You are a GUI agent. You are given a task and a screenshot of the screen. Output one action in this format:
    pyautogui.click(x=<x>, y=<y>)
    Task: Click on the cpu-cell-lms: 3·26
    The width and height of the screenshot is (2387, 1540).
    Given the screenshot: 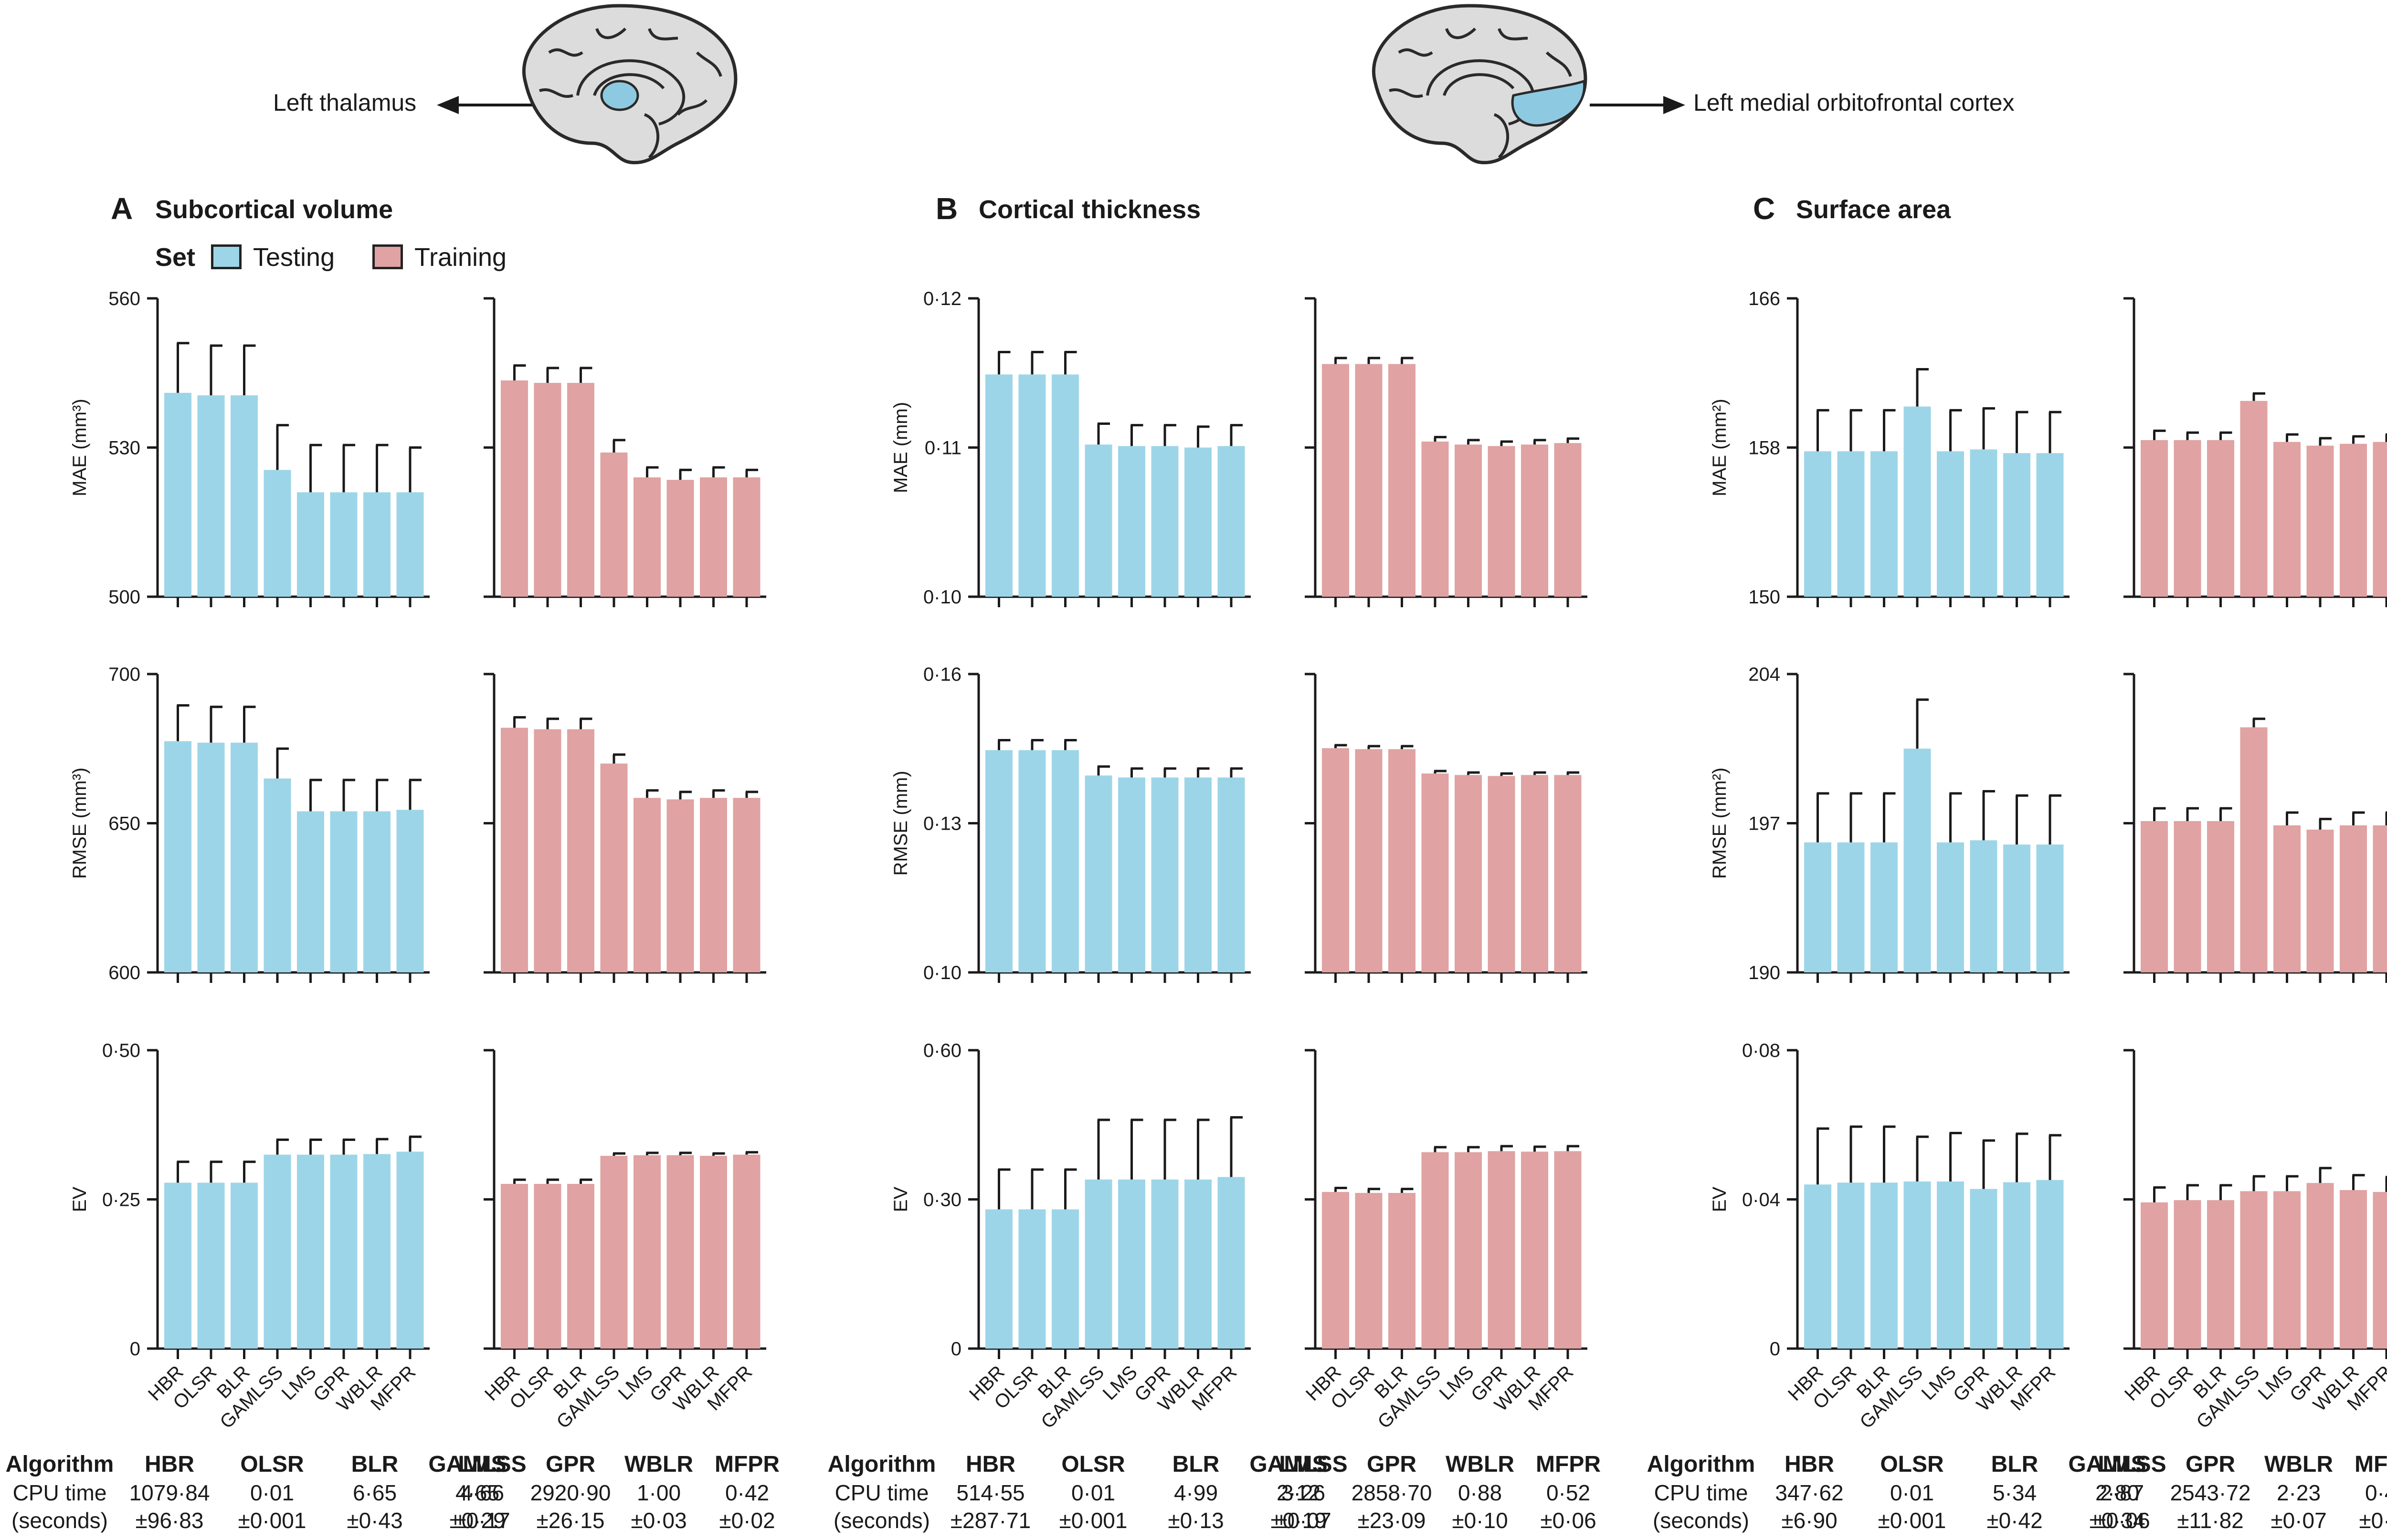 What is the action you would take?
    pyautogui.click(x=1303, y=1492)
    